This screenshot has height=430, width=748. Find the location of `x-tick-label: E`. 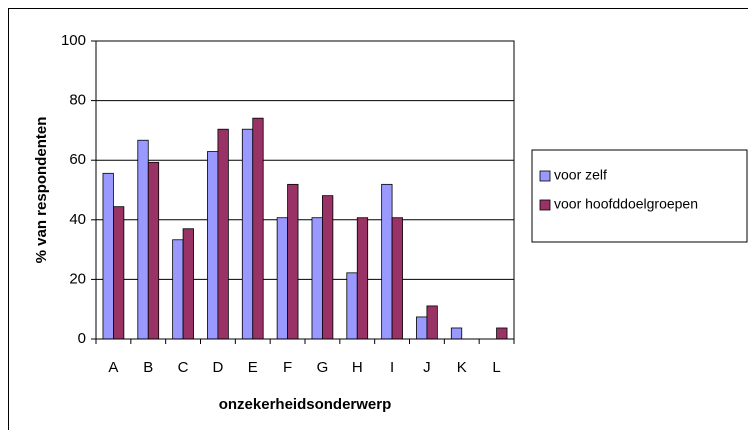

x-tick-label: E is located at coordinates (253, 367).